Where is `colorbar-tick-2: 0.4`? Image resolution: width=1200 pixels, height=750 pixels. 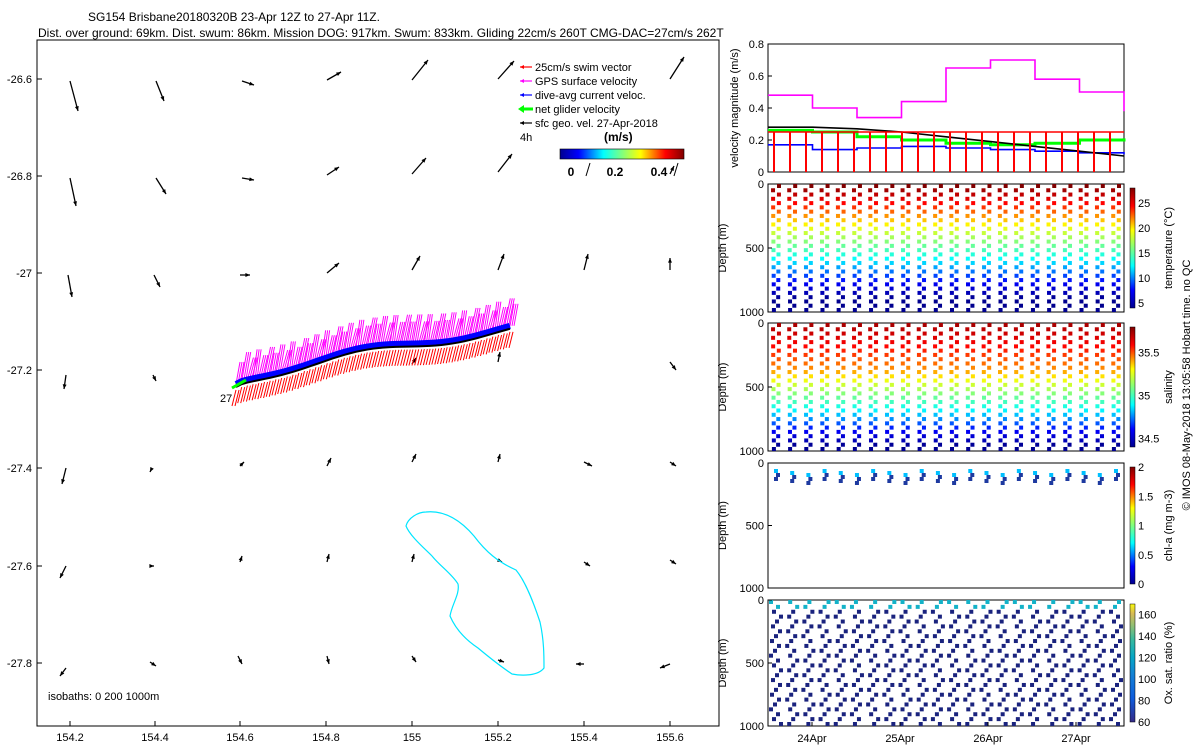
colorbar-tick-2: 0.4 is located at coordinates (659, 172).